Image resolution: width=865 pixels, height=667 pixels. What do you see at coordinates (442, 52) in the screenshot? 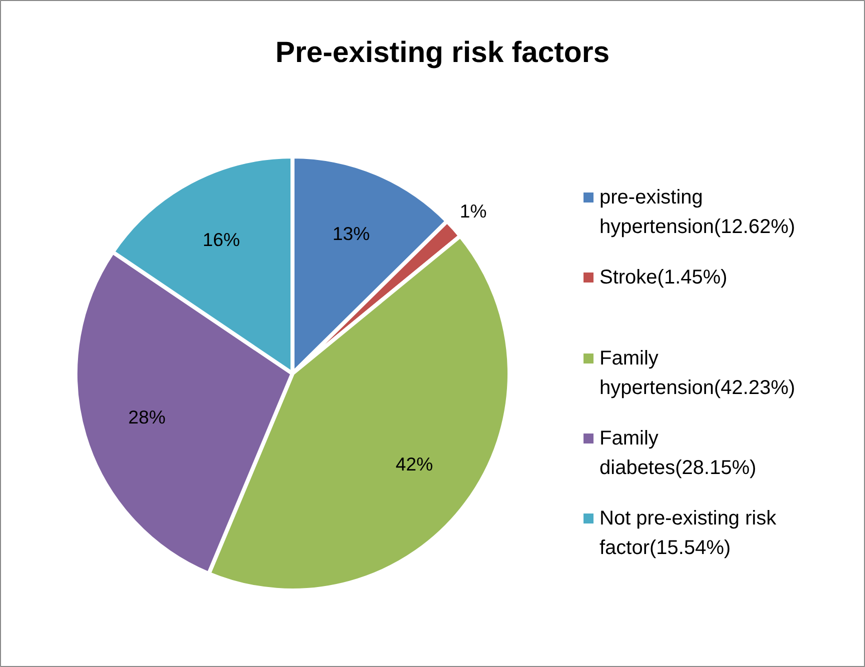
I see `chart-title: Pre-existing risk factors` at bounding box center [442, 52].